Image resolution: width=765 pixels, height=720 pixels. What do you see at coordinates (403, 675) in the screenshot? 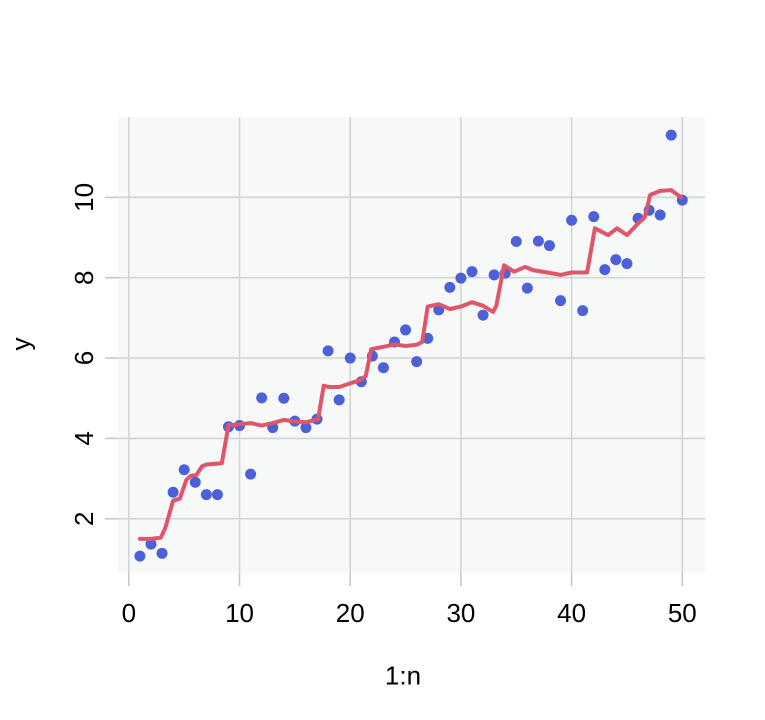
I see `x-axis-label: 1:n` at bounding box center [403, 675].